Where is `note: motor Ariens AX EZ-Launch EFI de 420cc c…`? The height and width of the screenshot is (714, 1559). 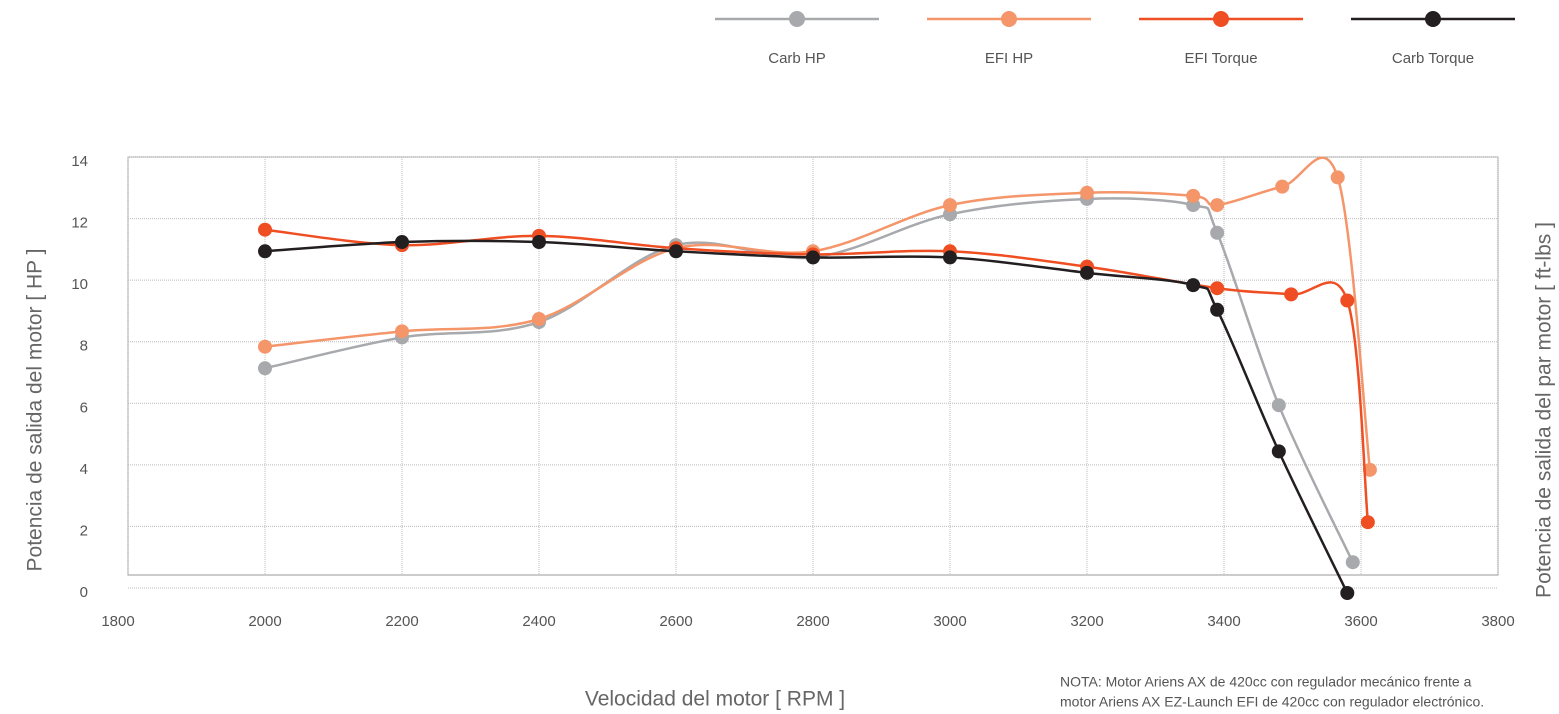 note: motor Ariens AX EZ-Launch EFI de 420cc c… is located at coordinates (1272, 702).